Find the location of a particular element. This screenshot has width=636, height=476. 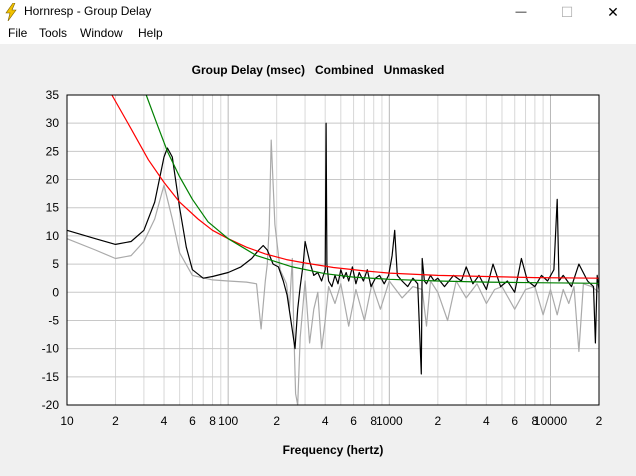

menu-window: Window is located at coordinates (101, 33).